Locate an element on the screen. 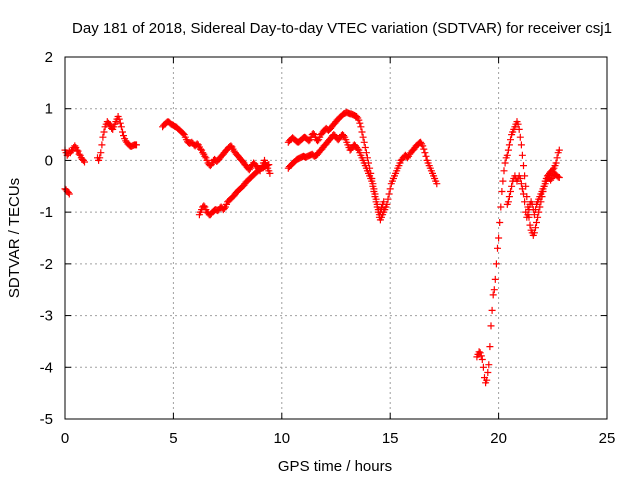  y-tick-label: -5 is located at coordinates (46, 419).